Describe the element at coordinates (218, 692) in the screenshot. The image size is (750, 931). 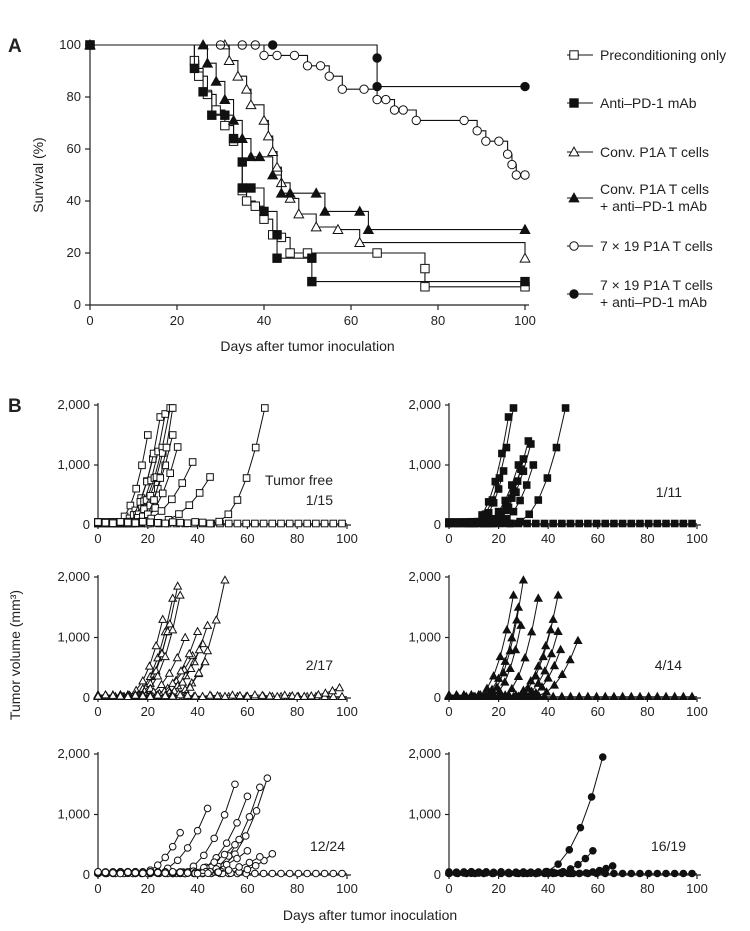
I see `growth-line` at that location.